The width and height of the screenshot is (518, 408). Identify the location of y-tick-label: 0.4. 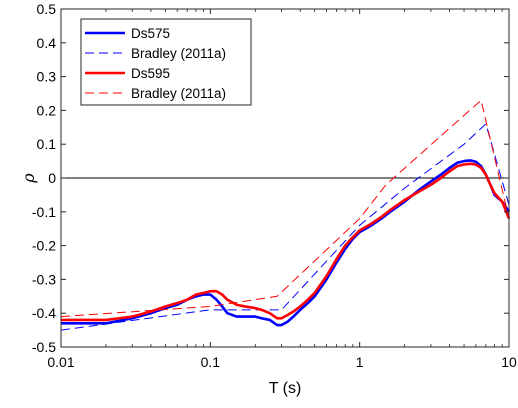
(47, 43).